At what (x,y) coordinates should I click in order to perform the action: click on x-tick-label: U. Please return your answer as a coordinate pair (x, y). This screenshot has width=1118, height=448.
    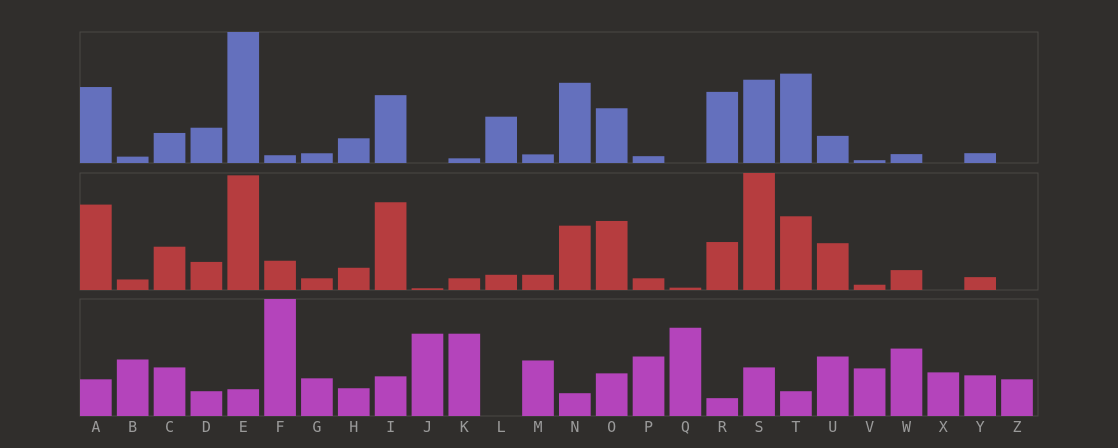
    Looking at the image, I should click on (832, 427).